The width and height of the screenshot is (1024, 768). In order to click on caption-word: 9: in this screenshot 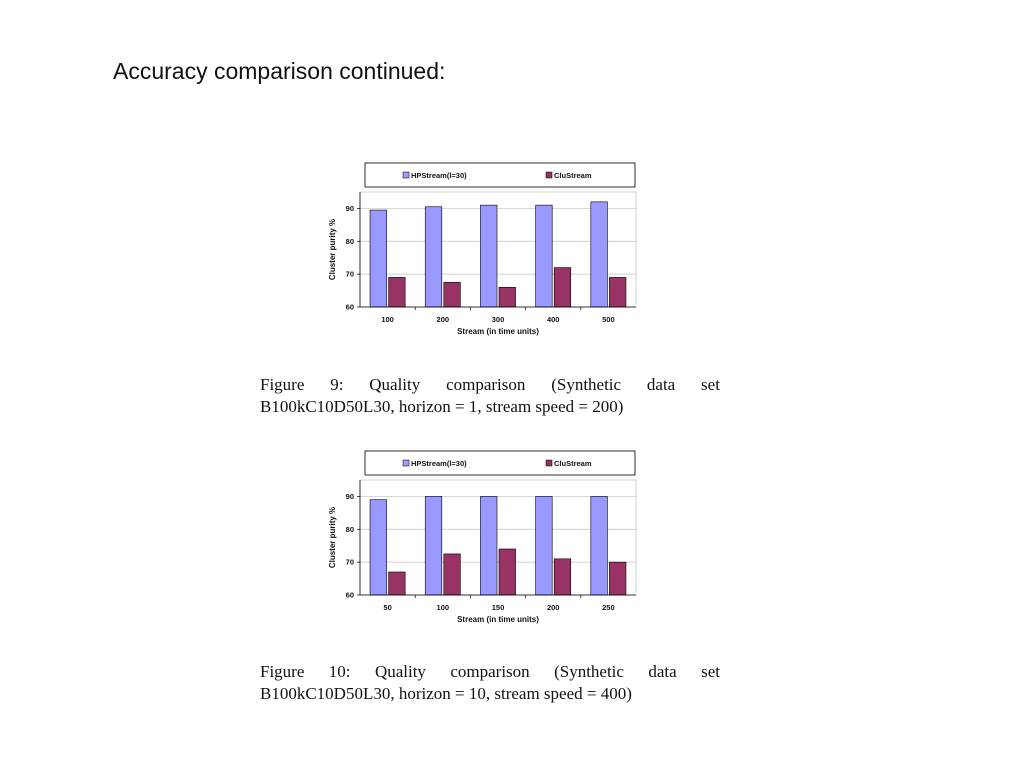, I will do `click(337, 384)`.